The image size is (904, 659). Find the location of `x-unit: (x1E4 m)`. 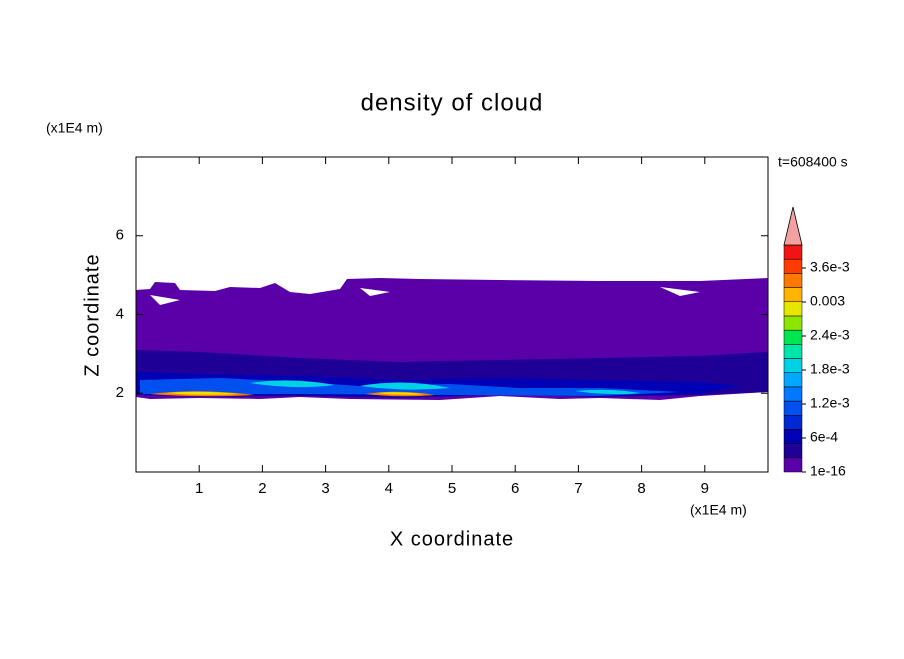

x-unit: (x1E4 m) is located at coordinates (718, 510).